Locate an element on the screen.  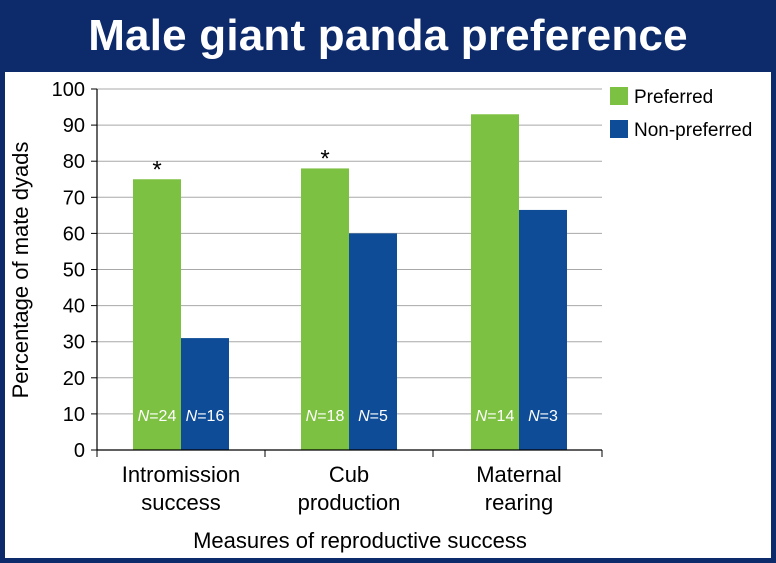
x-category-label: Intromission success is located at coordinates (181, 488).